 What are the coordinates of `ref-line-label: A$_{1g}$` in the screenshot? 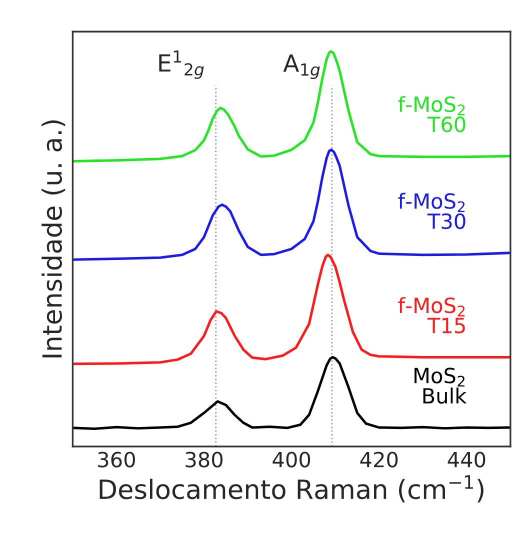 It's located at (301, 67).